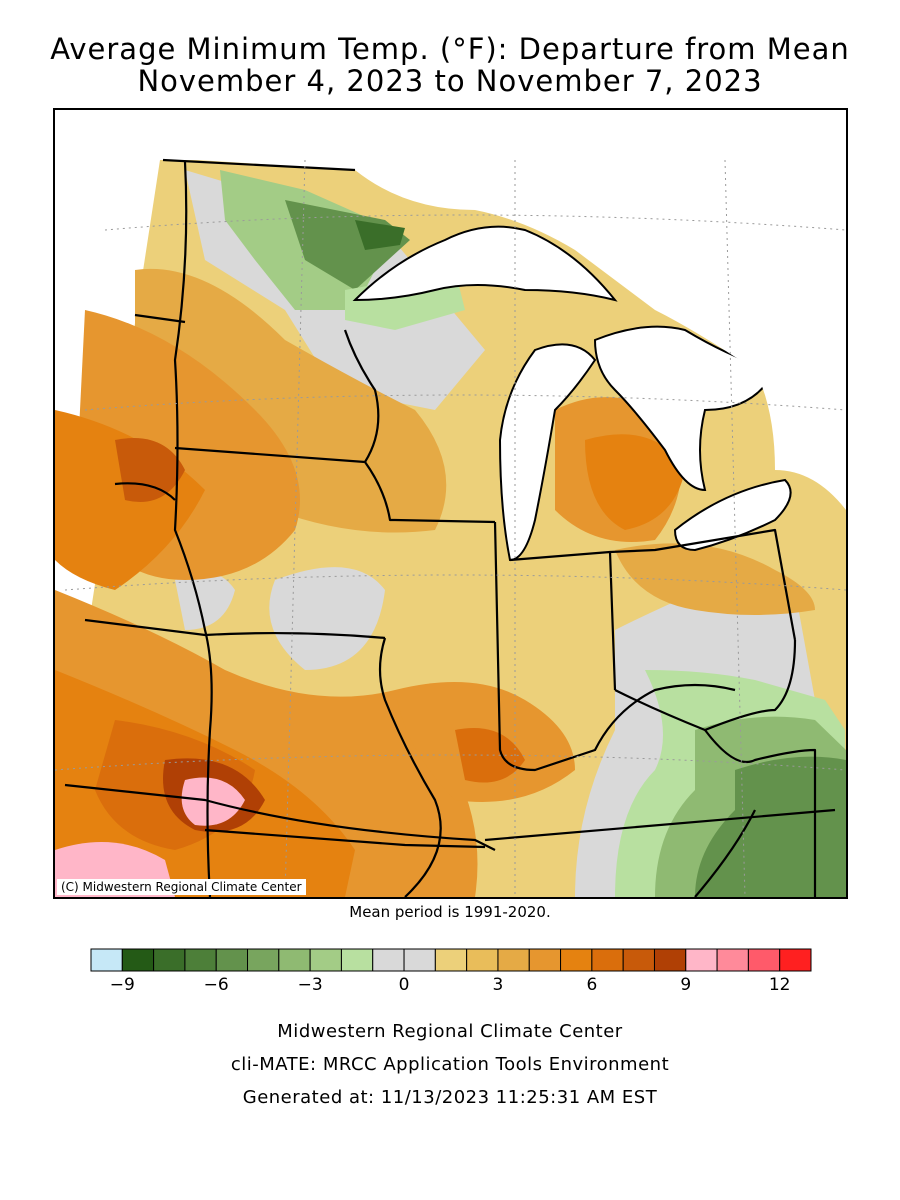 The height and width of the screenshot is (1200, 900). What do you see at coordinates (732, 515) in the screenshot?
I see `lake-erie` at bounding box center [732, 515].